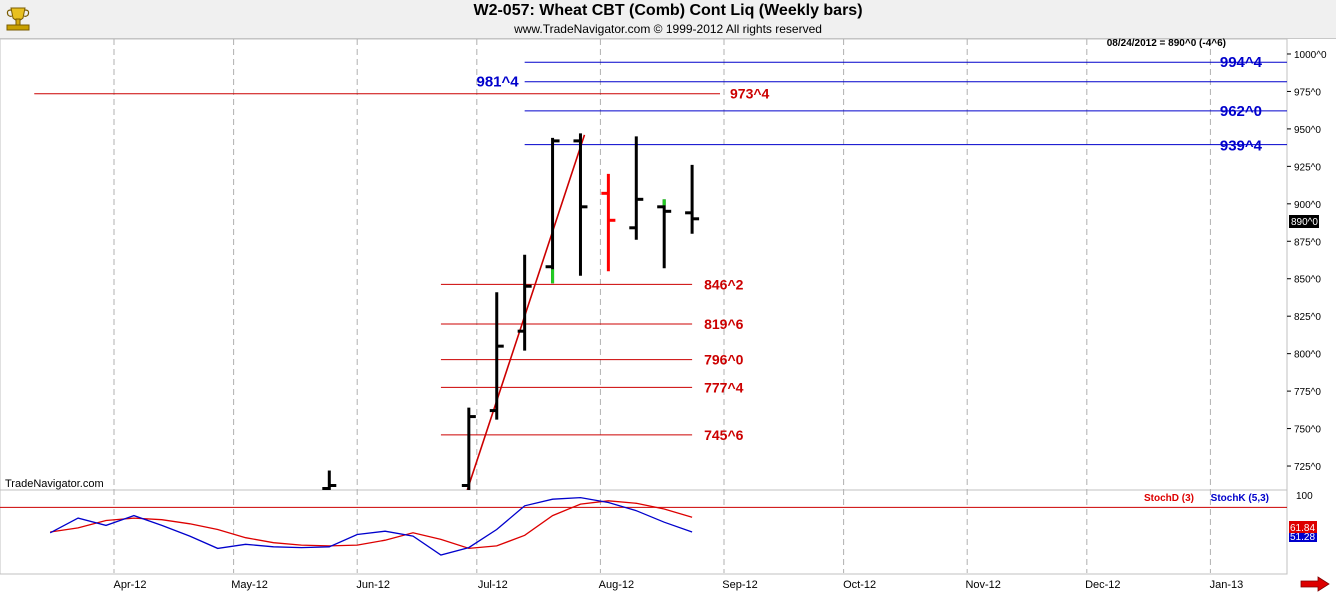 The width and height of the screenshot is (1336, 594). What do you see at coordinates (1304, 496) in the screenshot?
I see `stoch-y-tick-100: 100` at bounding box center [1304, 496].